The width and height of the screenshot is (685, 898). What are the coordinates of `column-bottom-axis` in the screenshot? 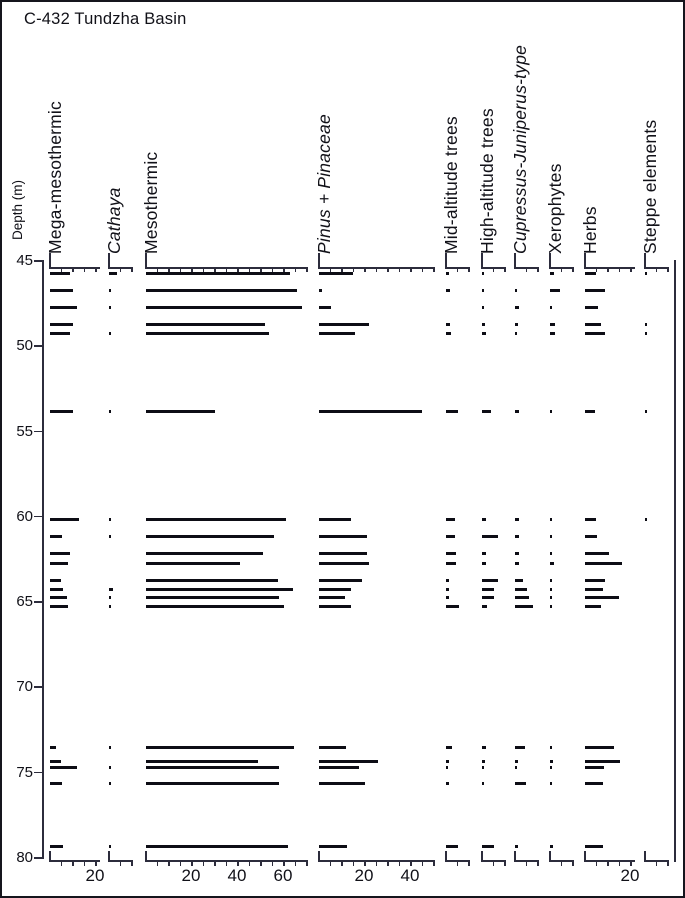 It's located at (609, 861).